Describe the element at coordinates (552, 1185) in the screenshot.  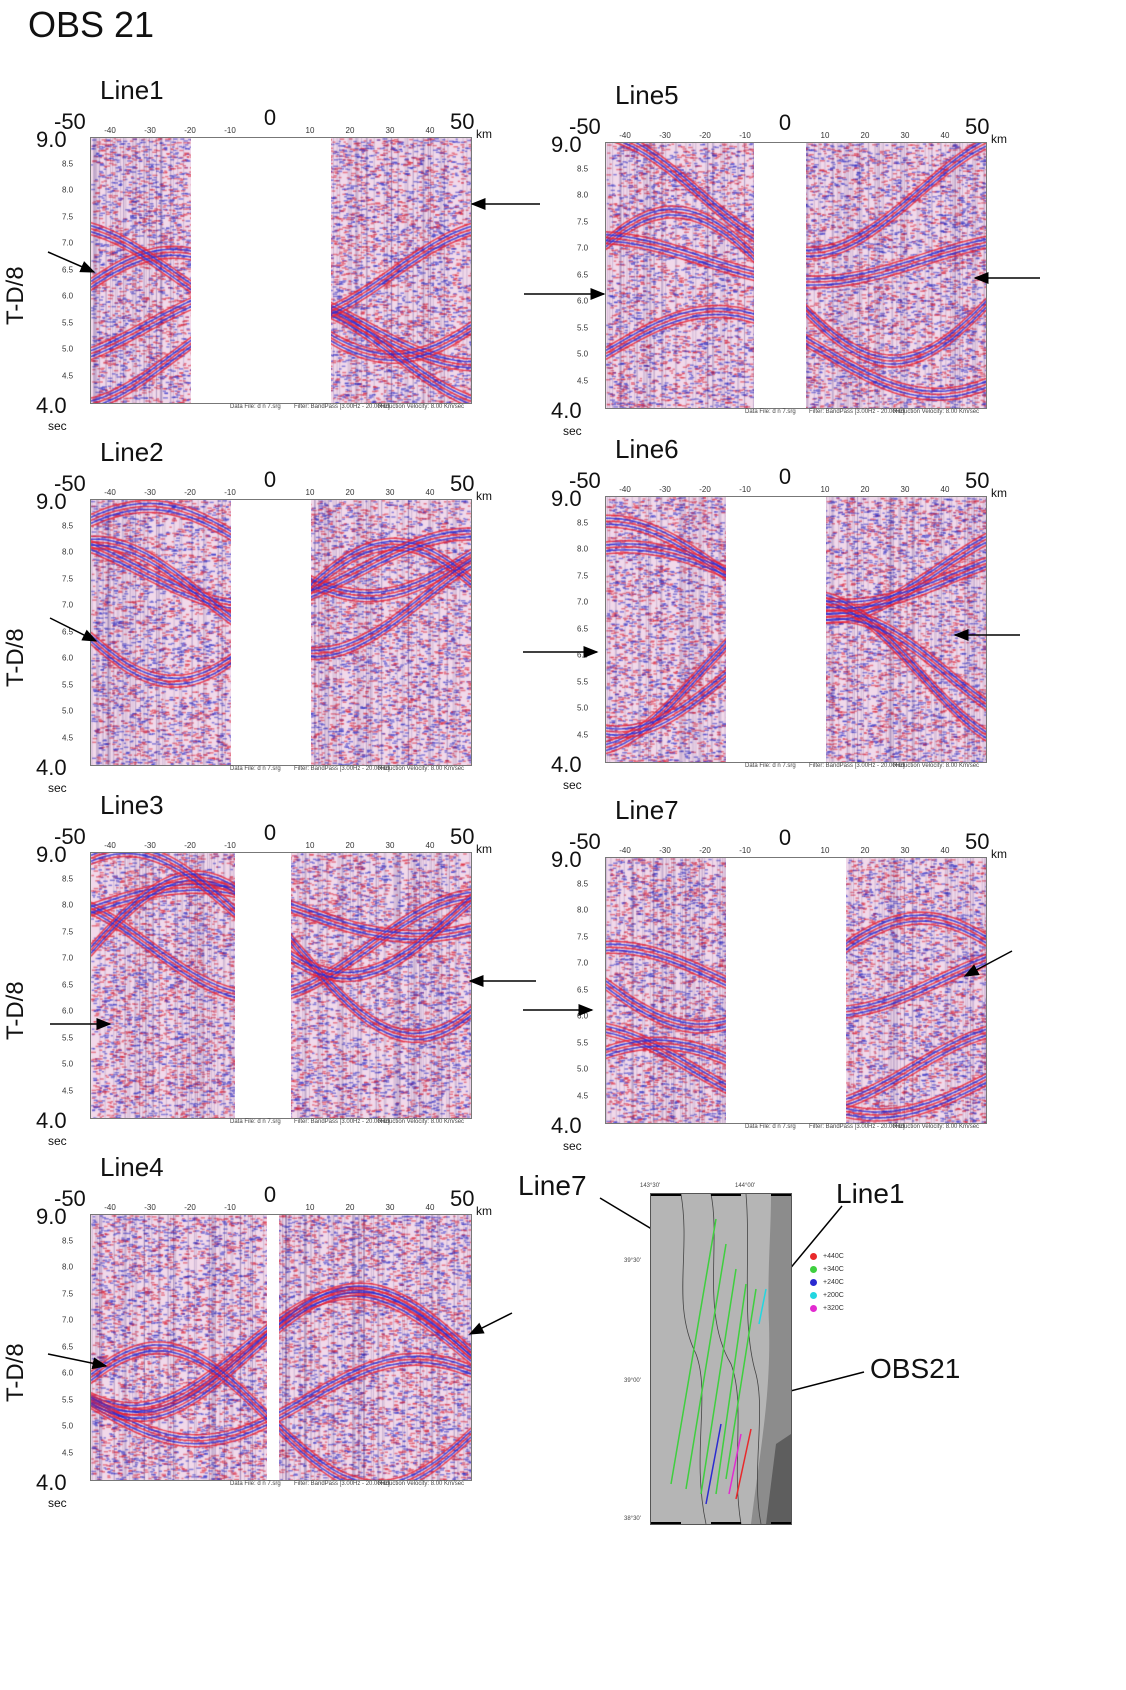
I see `map-callout-line7: Line7` at that location.